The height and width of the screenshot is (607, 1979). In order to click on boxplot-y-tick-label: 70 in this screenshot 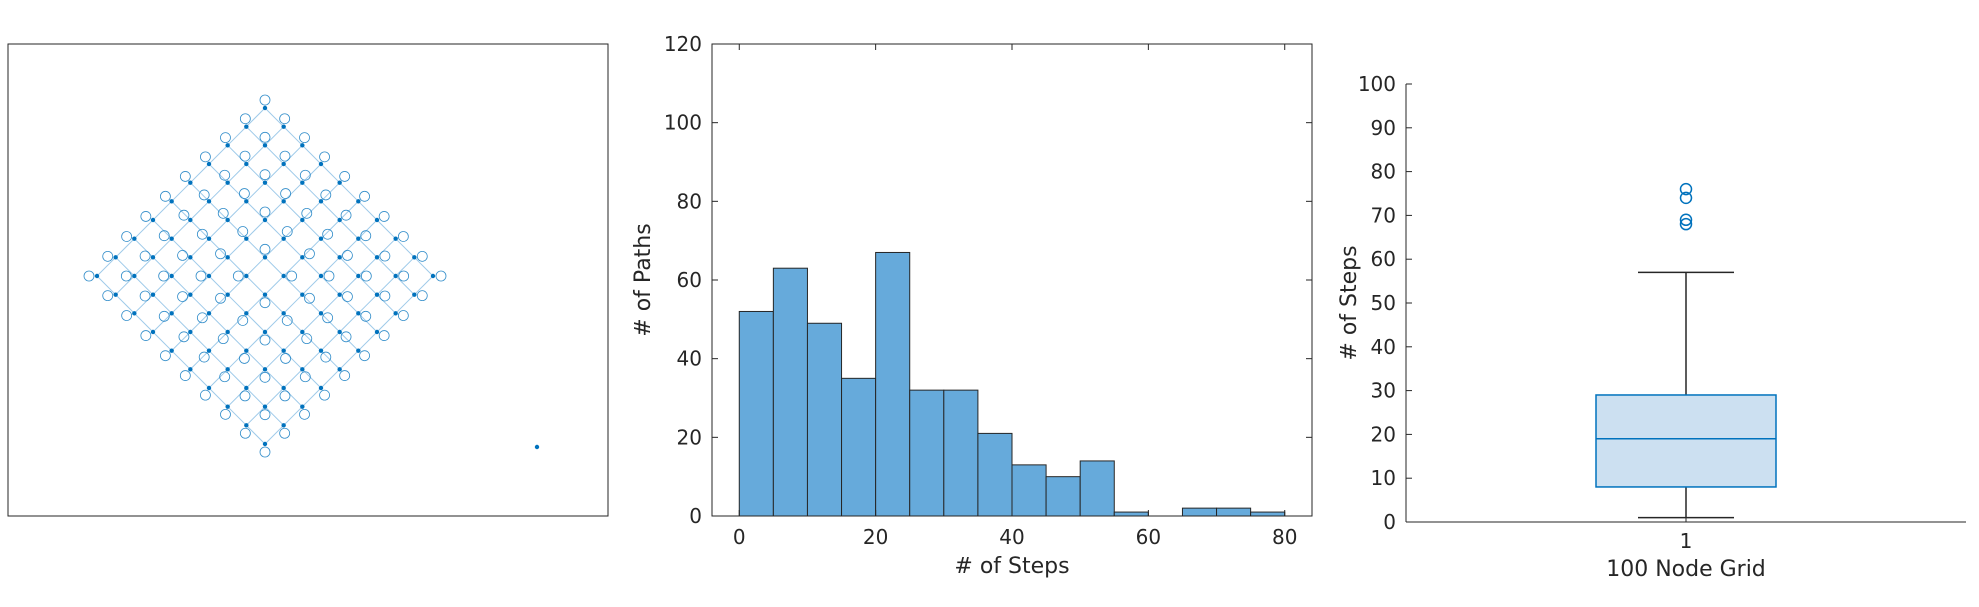, I will do `click(1383, 215)`.